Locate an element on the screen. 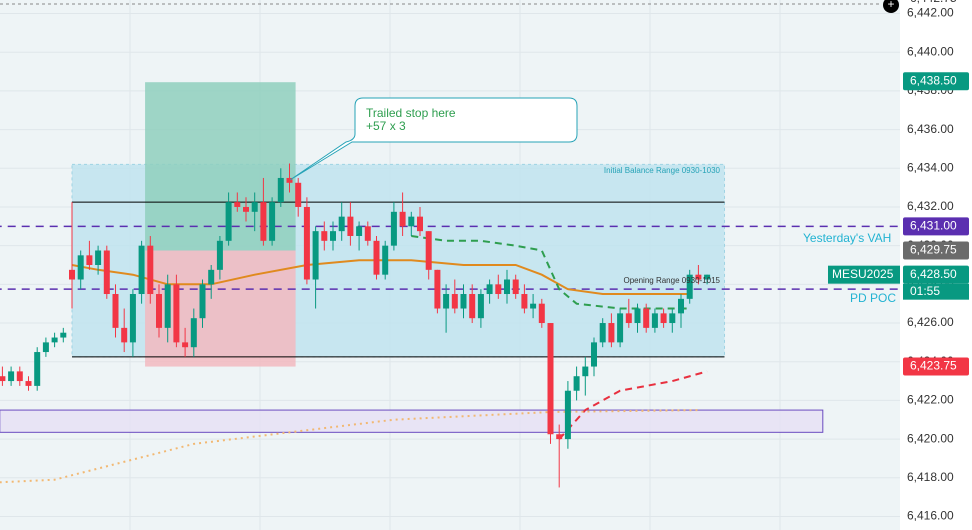  y-tick-label: 6,442.00 is located at coordinates (930, 13).